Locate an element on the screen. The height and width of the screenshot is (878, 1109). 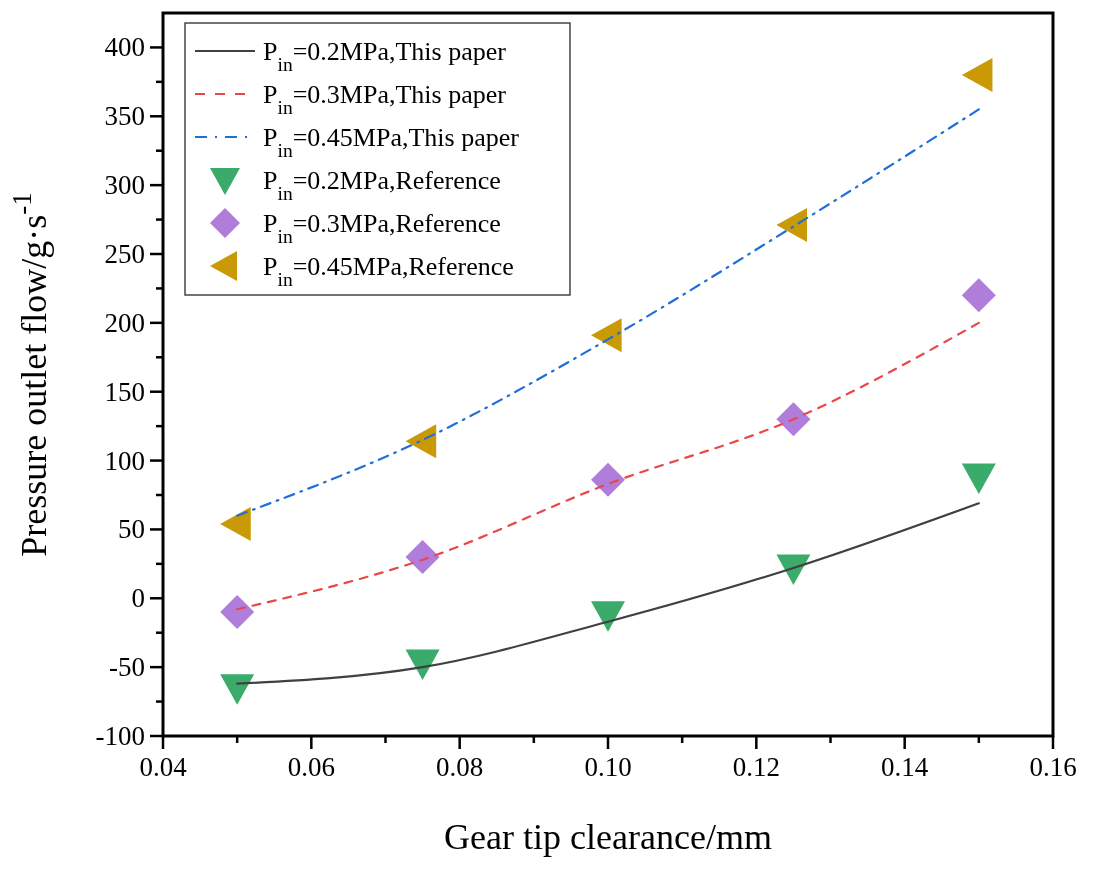
y-tick-label: 350 is located at coordinates (124, 116).